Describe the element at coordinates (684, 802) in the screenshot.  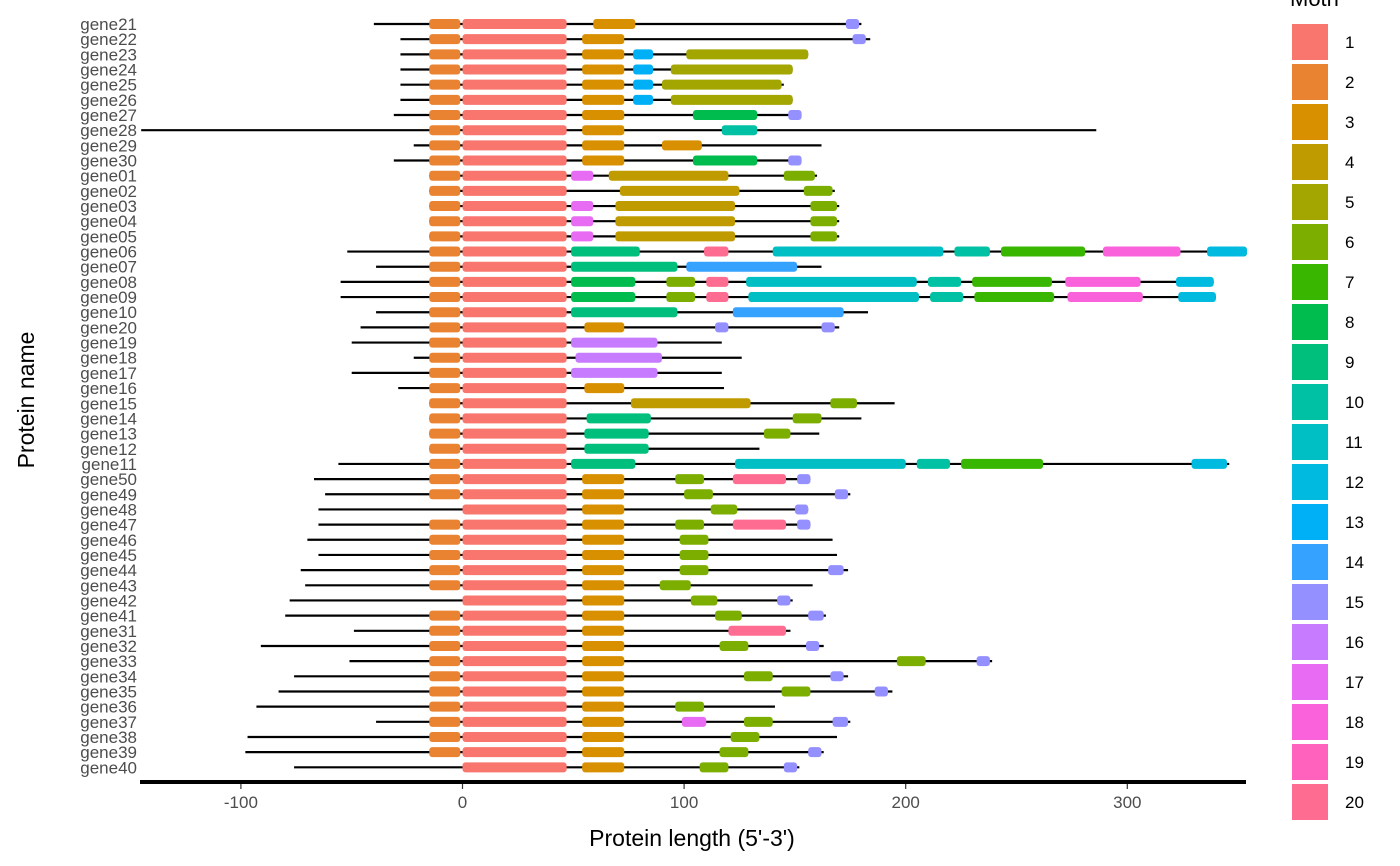
I see `x-tick-label: 100` at that location.